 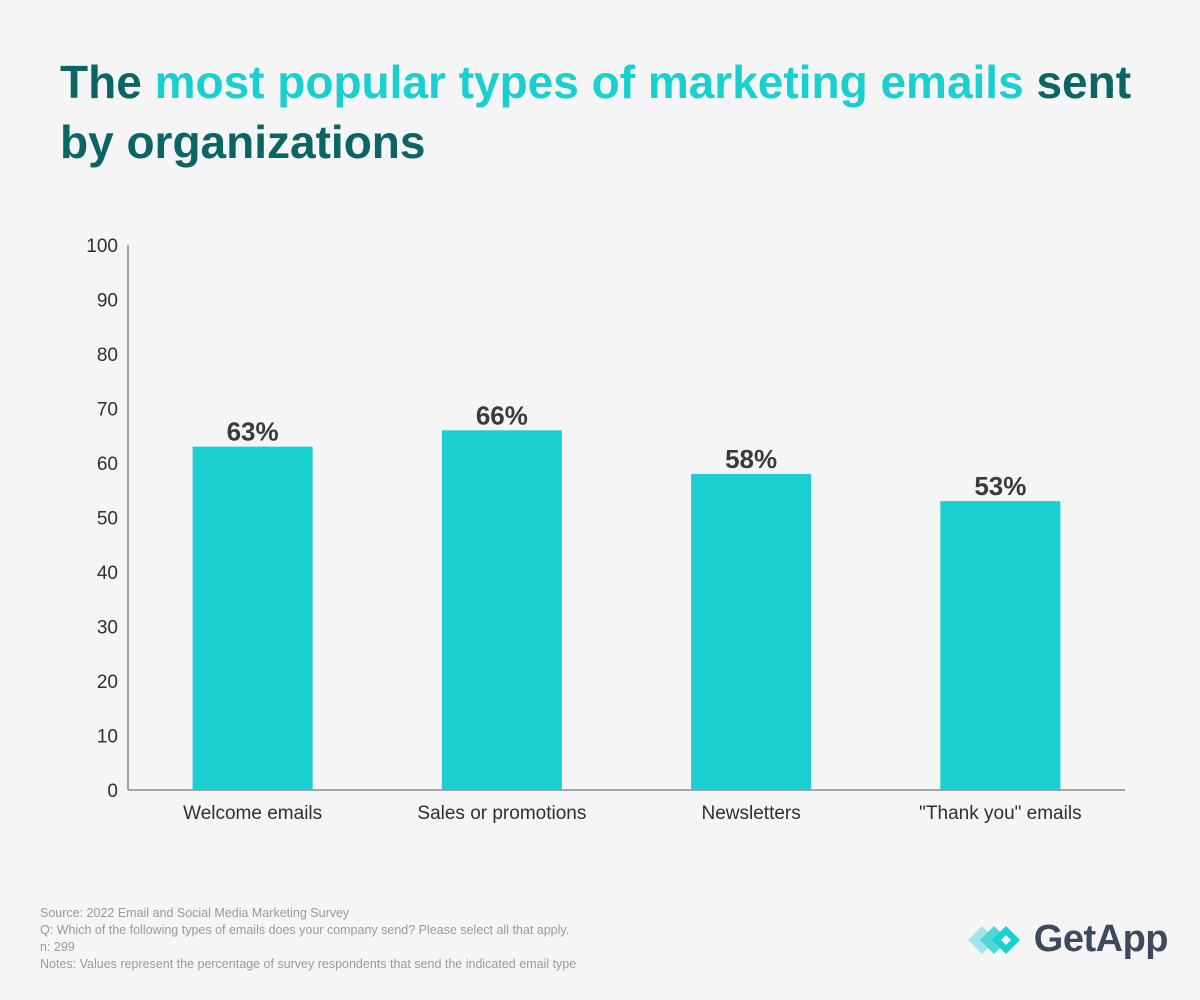 I want to click on y-tick-label: 20, so click(x=107, y=682).